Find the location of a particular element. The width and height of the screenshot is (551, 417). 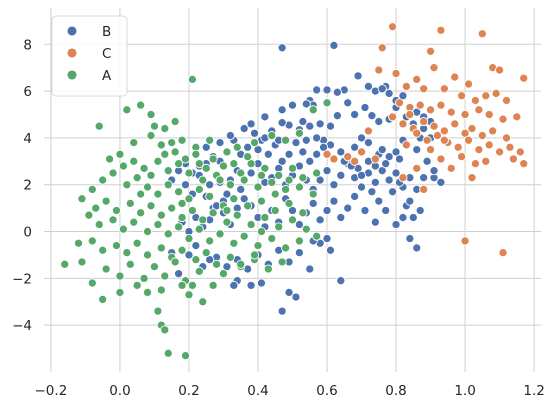

y-tick-label: −2 is located at coordinates (22, 279).